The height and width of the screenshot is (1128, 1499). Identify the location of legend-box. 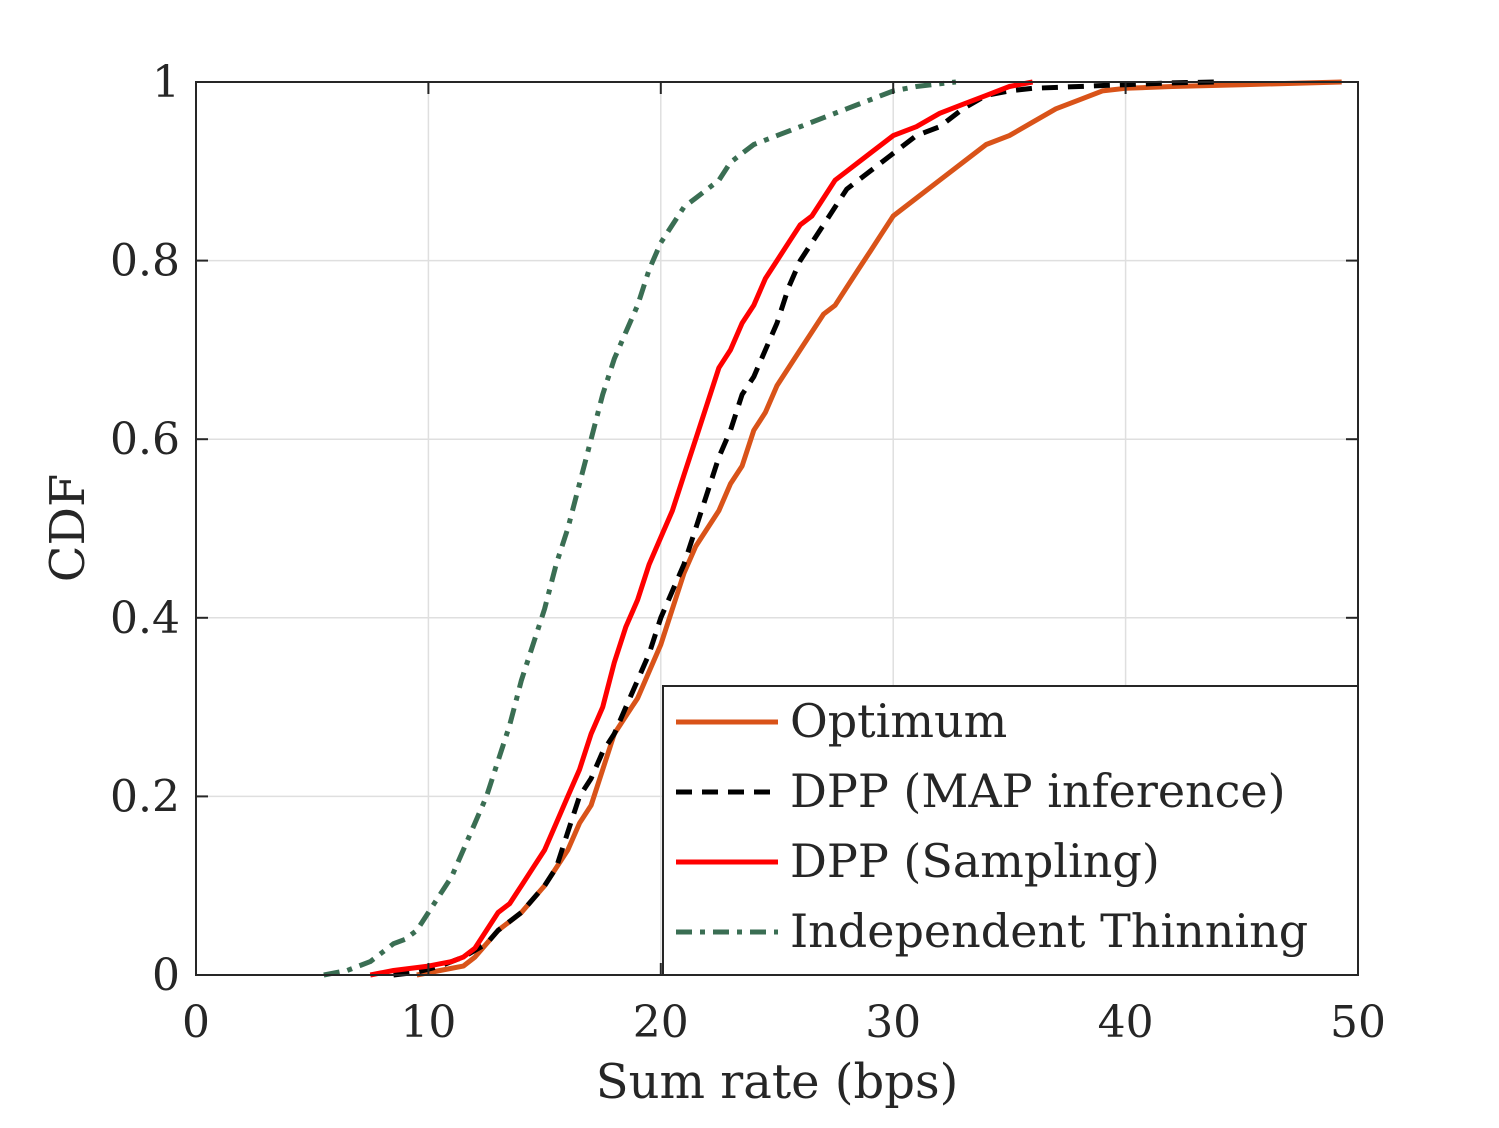
(1010, 830).